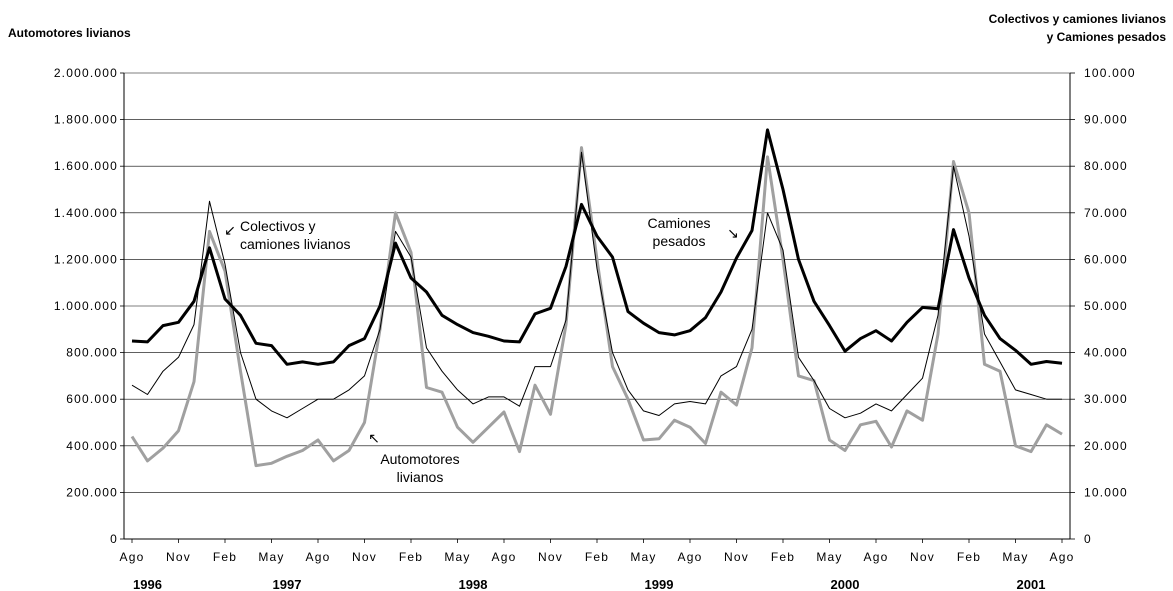 The height and width of the screenshot is (591, 1173). I want to click on annotation-arrow-icon: ↘, so click(733, 233).